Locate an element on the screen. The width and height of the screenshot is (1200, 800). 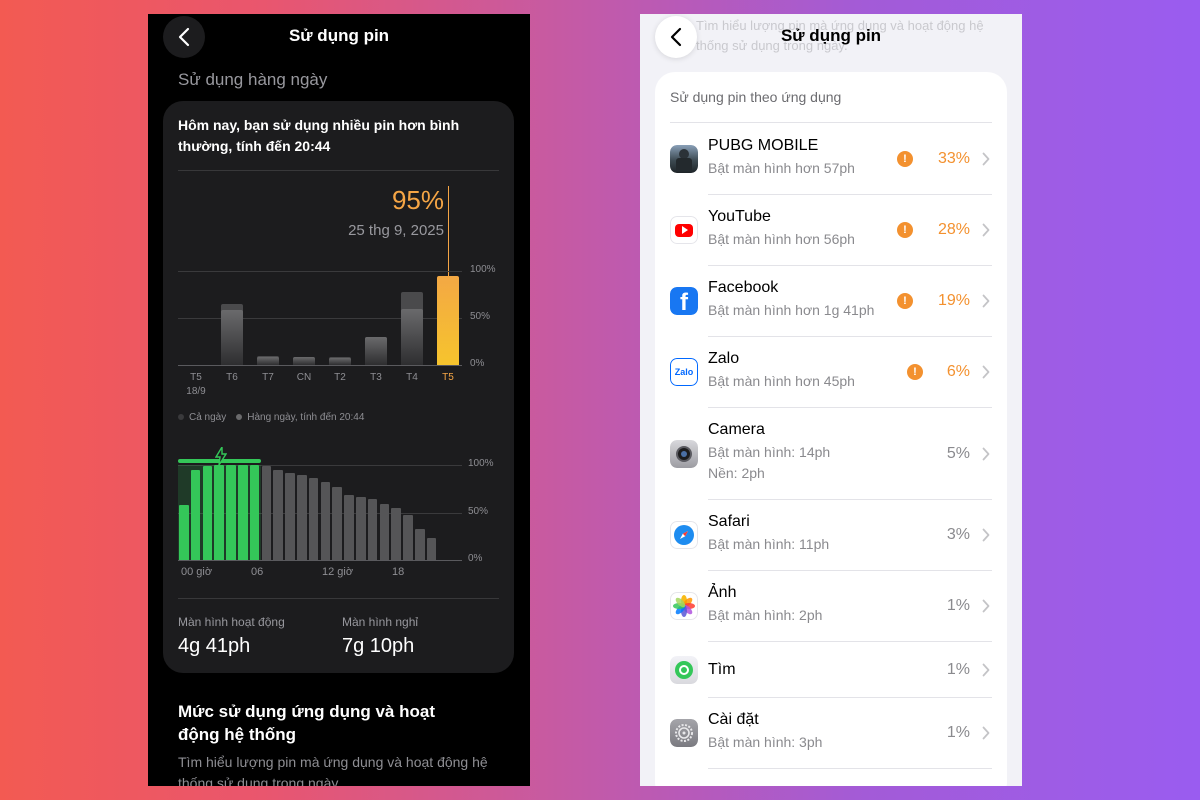
x-tick-label: 00 giờ is located at coordinates (197, 572).